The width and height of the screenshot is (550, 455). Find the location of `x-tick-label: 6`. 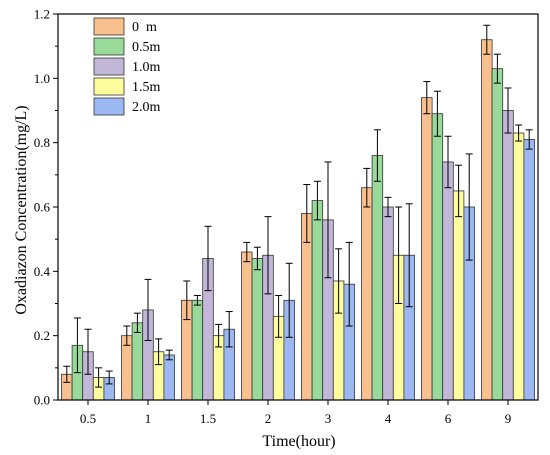

x-tick-label: 6 is located at coordinates (448, 418).